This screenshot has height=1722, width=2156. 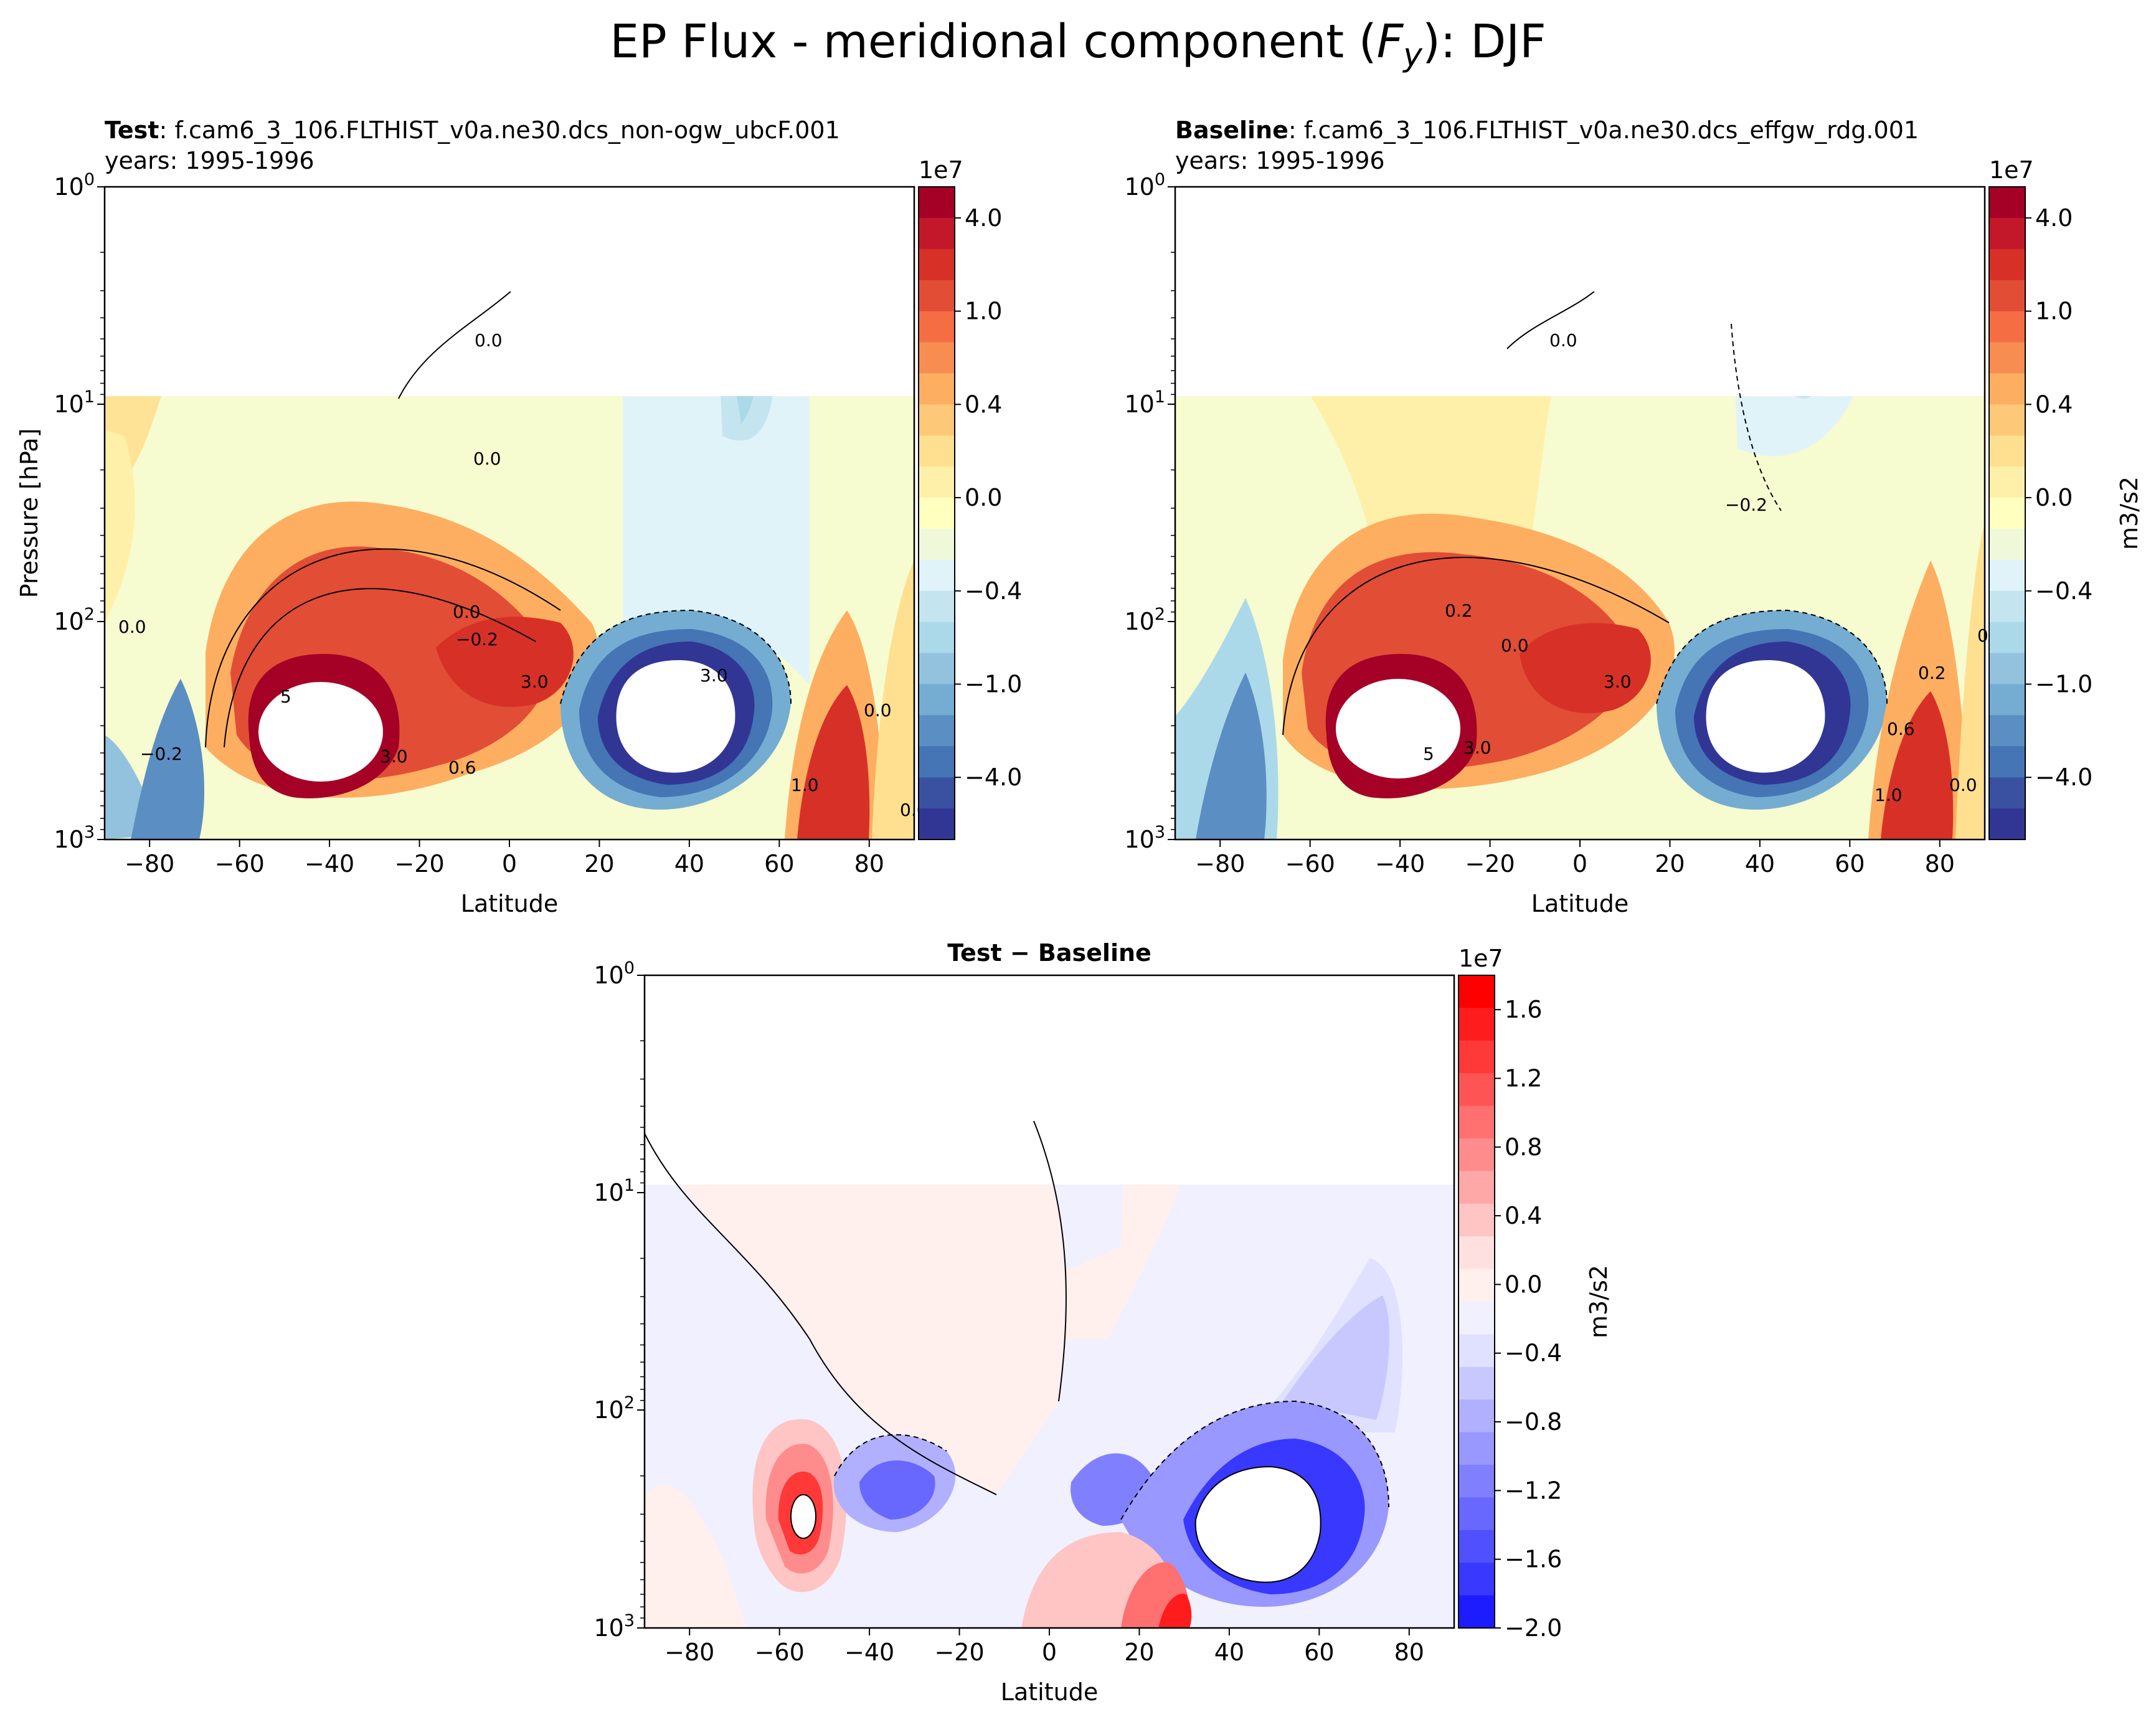 I want to click on panel-diff-colorbar-label: m3/s2, so click(x=1599, y=1301).